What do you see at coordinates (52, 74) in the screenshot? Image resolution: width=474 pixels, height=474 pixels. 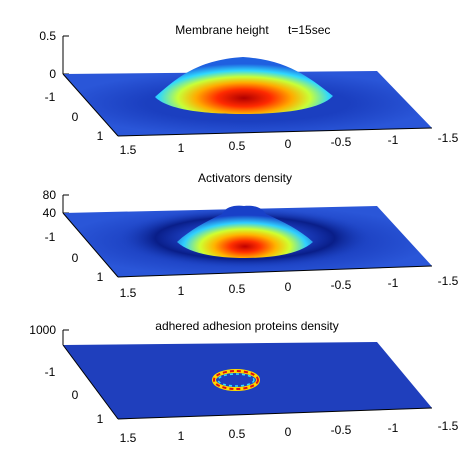 I see `z-tick-label: 0` at bounding box center [52, 74].